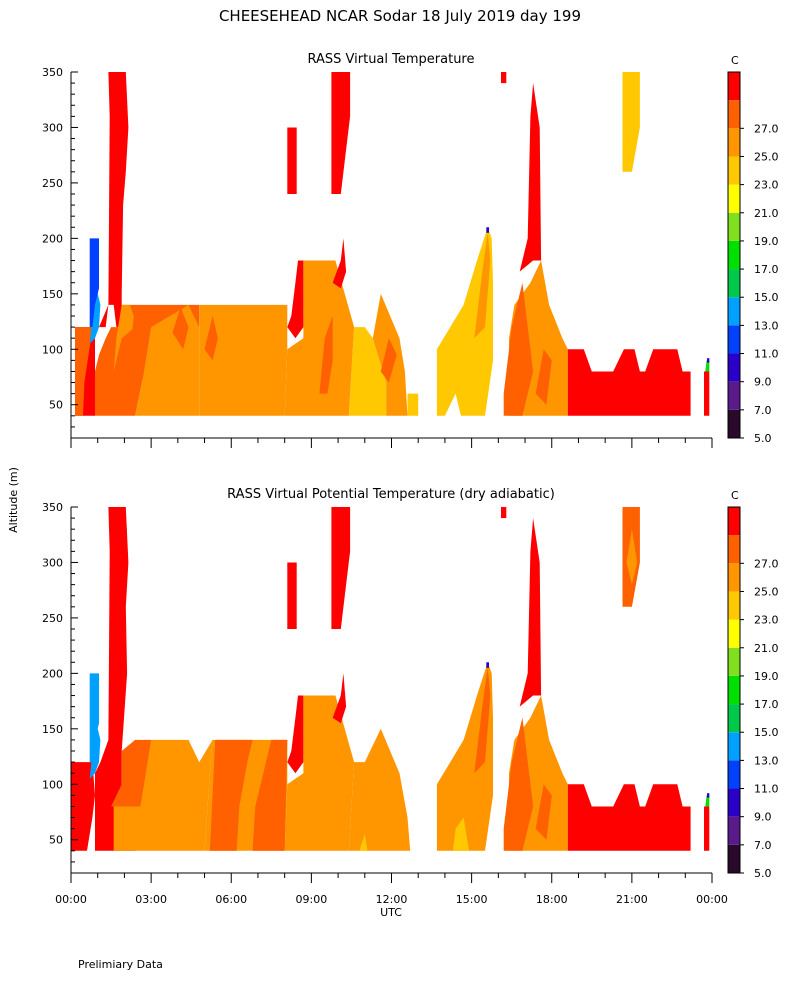 Image resolution: width=800 pixels, height=1000 pixels. What do you see at coordinates (766, 676) in the screenshot?
I see `colorbar-label-7: 19.0` at bounding box center [766, 676].